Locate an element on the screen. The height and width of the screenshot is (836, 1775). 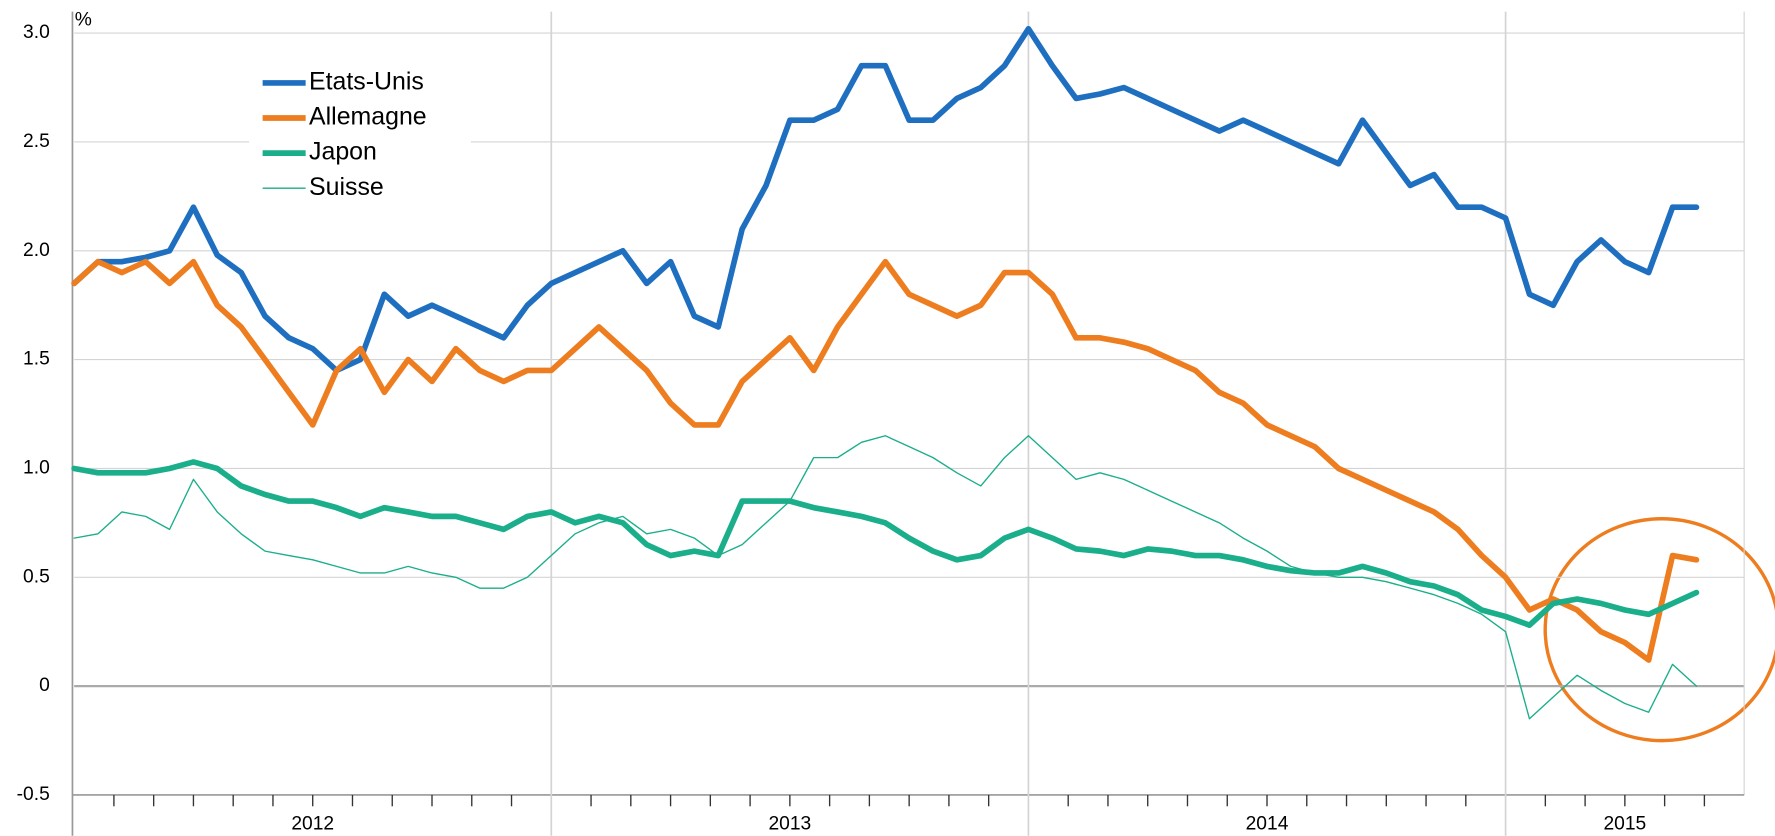
y-tick-label: 2.5 is located at coordinates (36, 141).